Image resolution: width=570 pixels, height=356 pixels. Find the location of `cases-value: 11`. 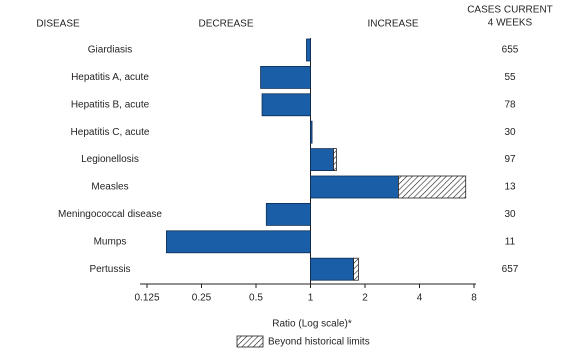

cases-value: 11 is located at coordinates (510, 241).